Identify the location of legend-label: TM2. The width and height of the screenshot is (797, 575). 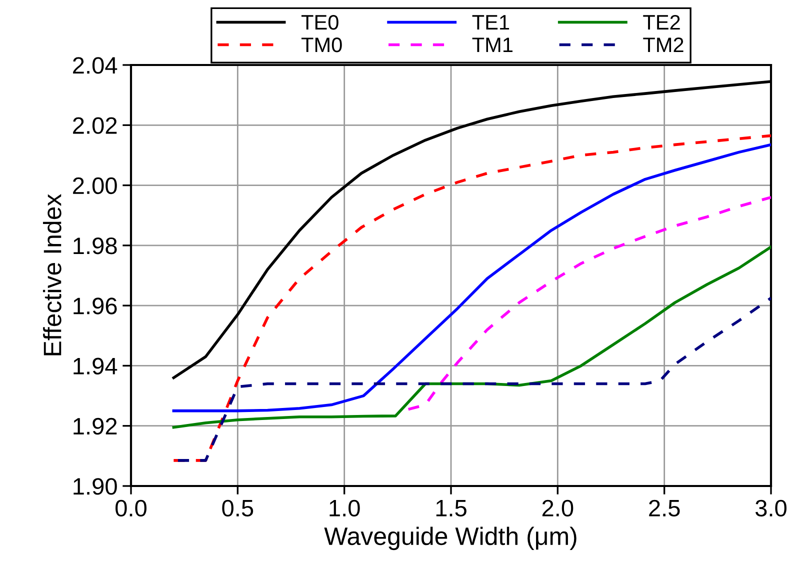
(663, 45).